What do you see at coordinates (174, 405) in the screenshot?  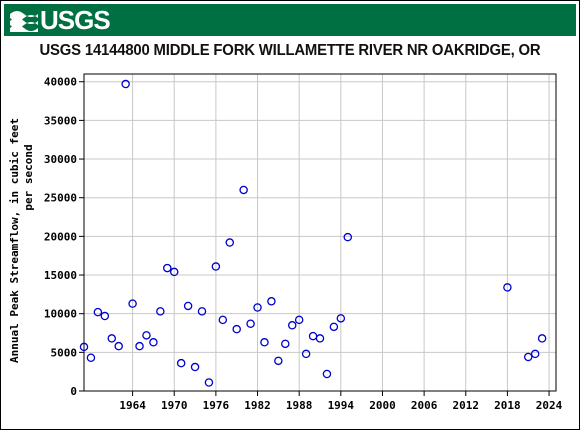 I see `x-tick-label: 1970` at bounding box center [174, 405].